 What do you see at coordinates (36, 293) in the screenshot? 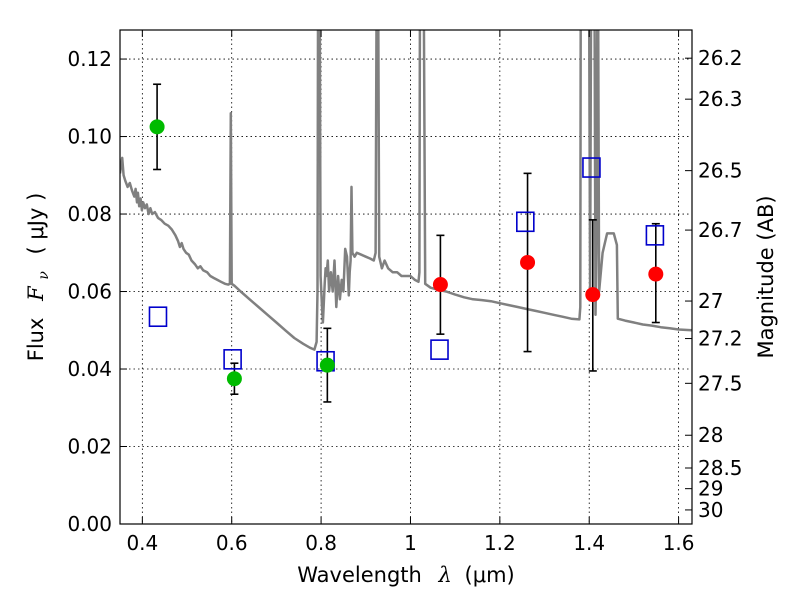
I see `y-axis-title-symbol: F` at bounding box center [36, 293].